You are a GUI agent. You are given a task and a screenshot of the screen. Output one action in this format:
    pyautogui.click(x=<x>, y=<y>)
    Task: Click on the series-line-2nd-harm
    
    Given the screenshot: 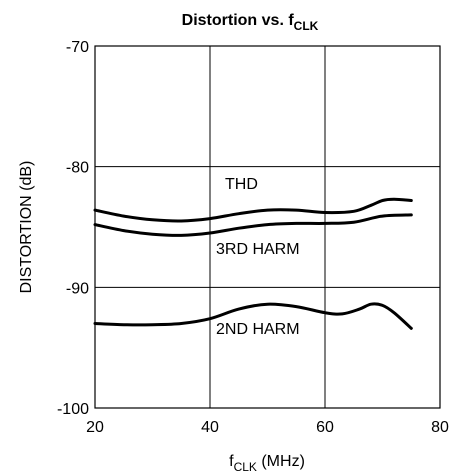 What is the action you would take?
    pyautogui.click(x=253, y=316)
    